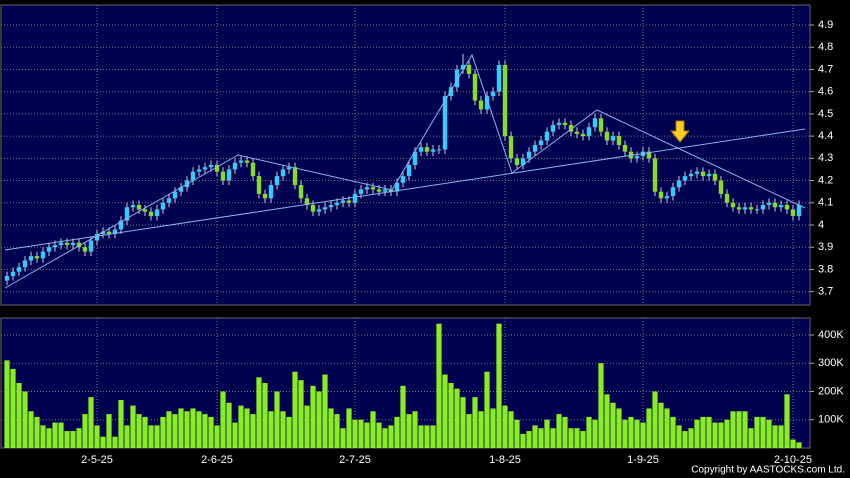  What do you see at coordinates (831, 363) in the screenshot?
I see `y-tick-label: 300K` at bounding box center [831, 363].